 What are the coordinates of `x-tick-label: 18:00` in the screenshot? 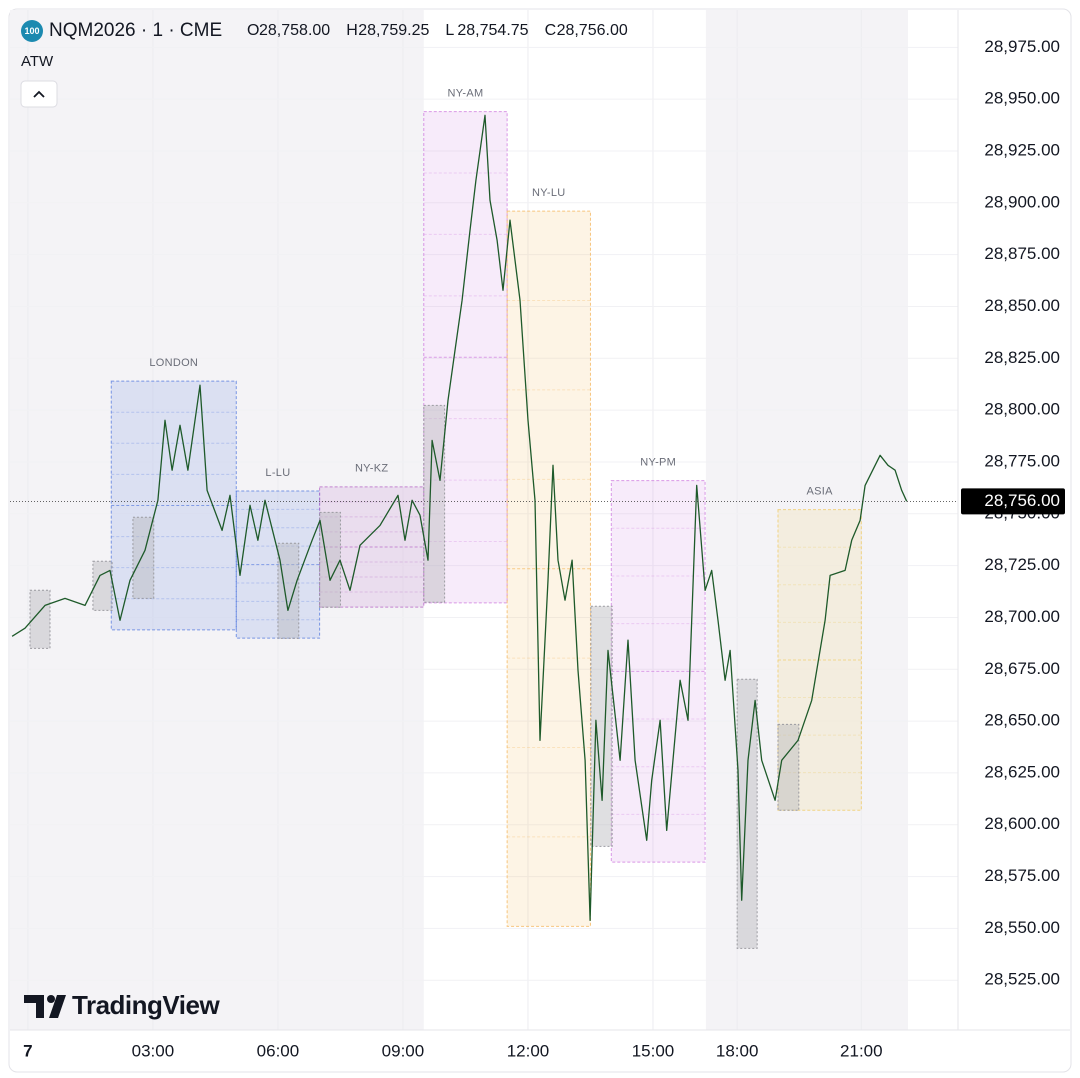 It's located at (737, 1050).